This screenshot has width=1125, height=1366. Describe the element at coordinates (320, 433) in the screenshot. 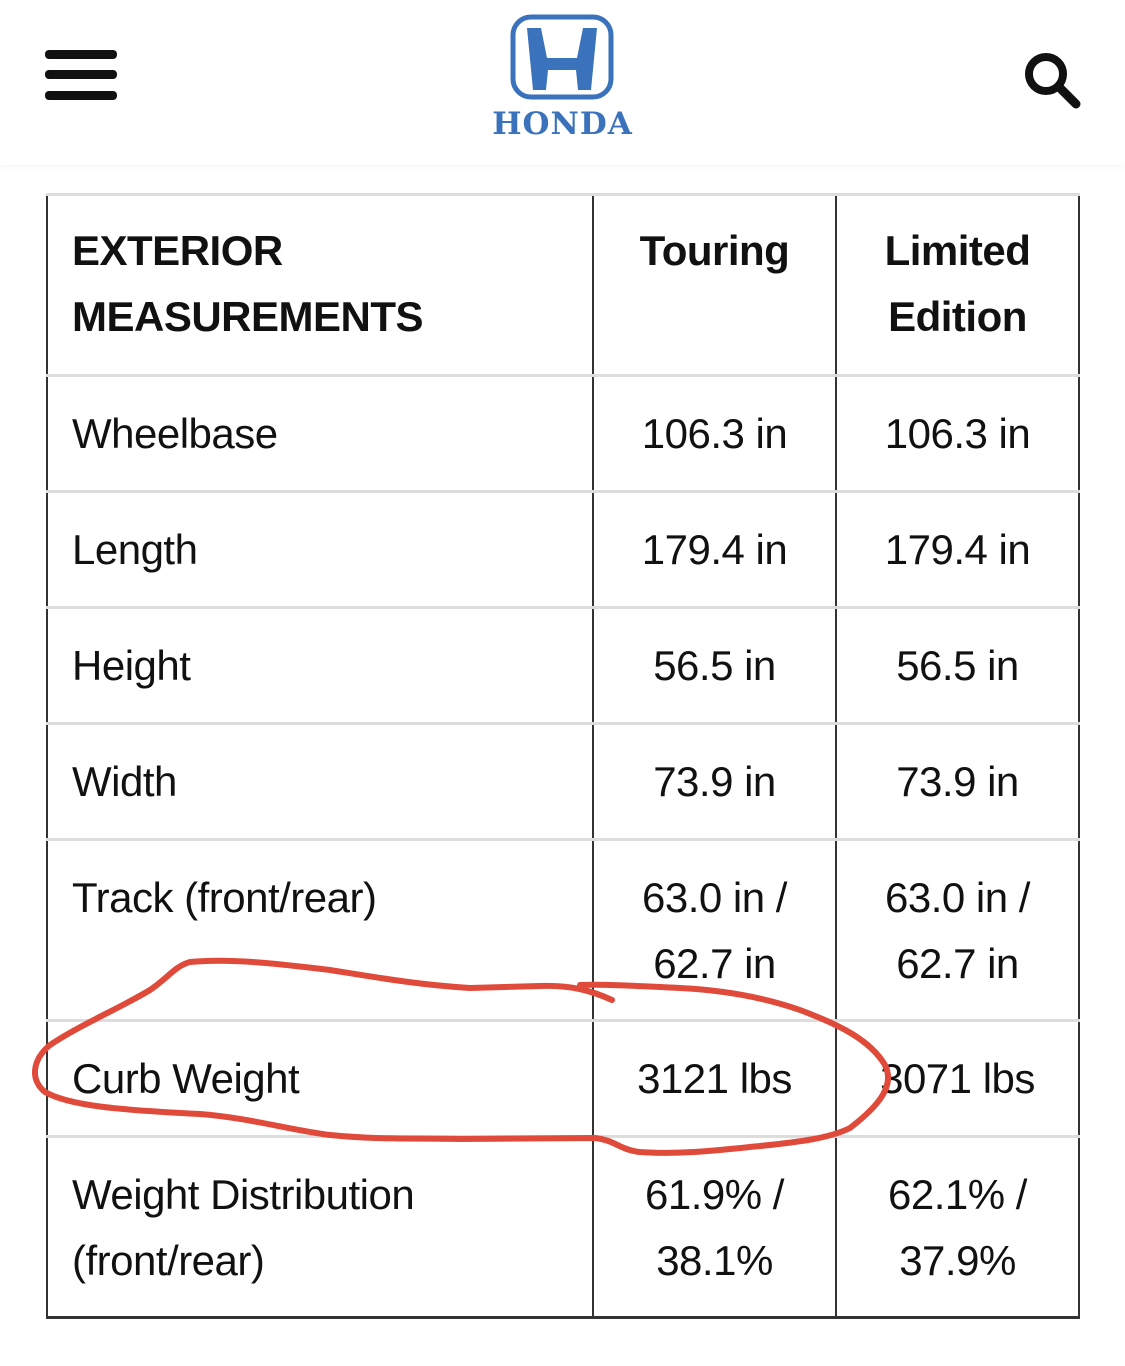

I see `row-label: Wheelbase` at that location.